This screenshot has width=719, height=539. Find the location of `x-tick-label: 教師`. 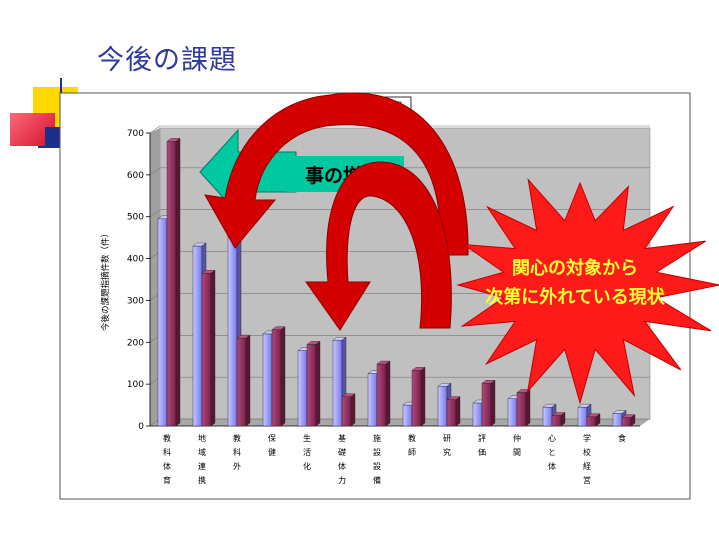

x-tick-label: 教師 is located at coordinates (412, 445).